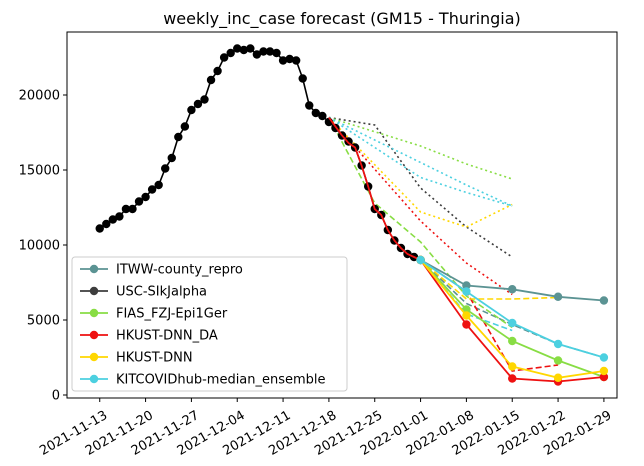 Image resolution: width=644 pixels, height=466 pixels. Describe the element at coordinates (56, 396) in the screenshot. I see `y-tick-label: 0` at that location.